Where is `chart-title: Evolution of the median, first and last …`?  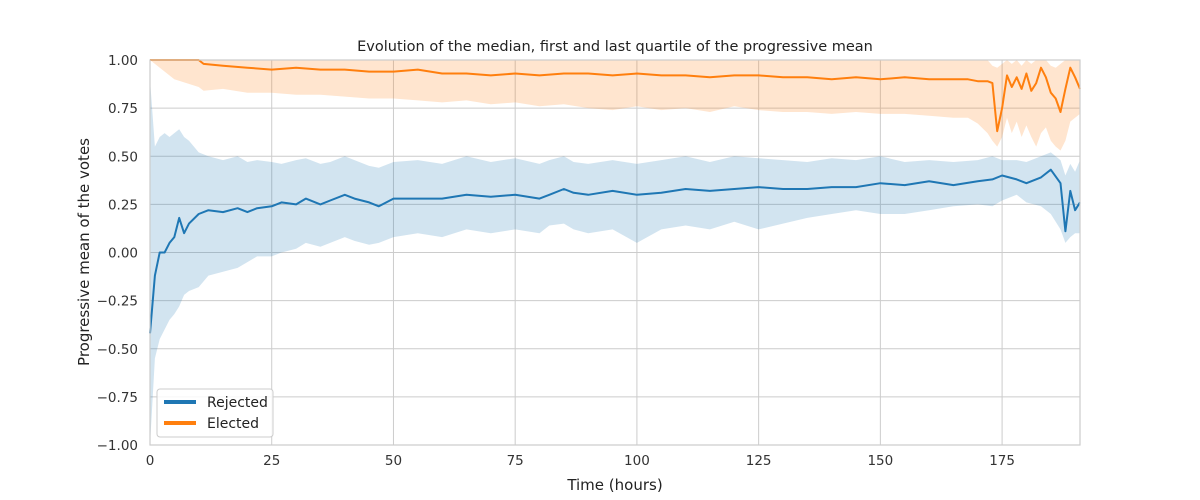
chart-title: Evolution of the median, first and last … is located at coordinates (615, 47).